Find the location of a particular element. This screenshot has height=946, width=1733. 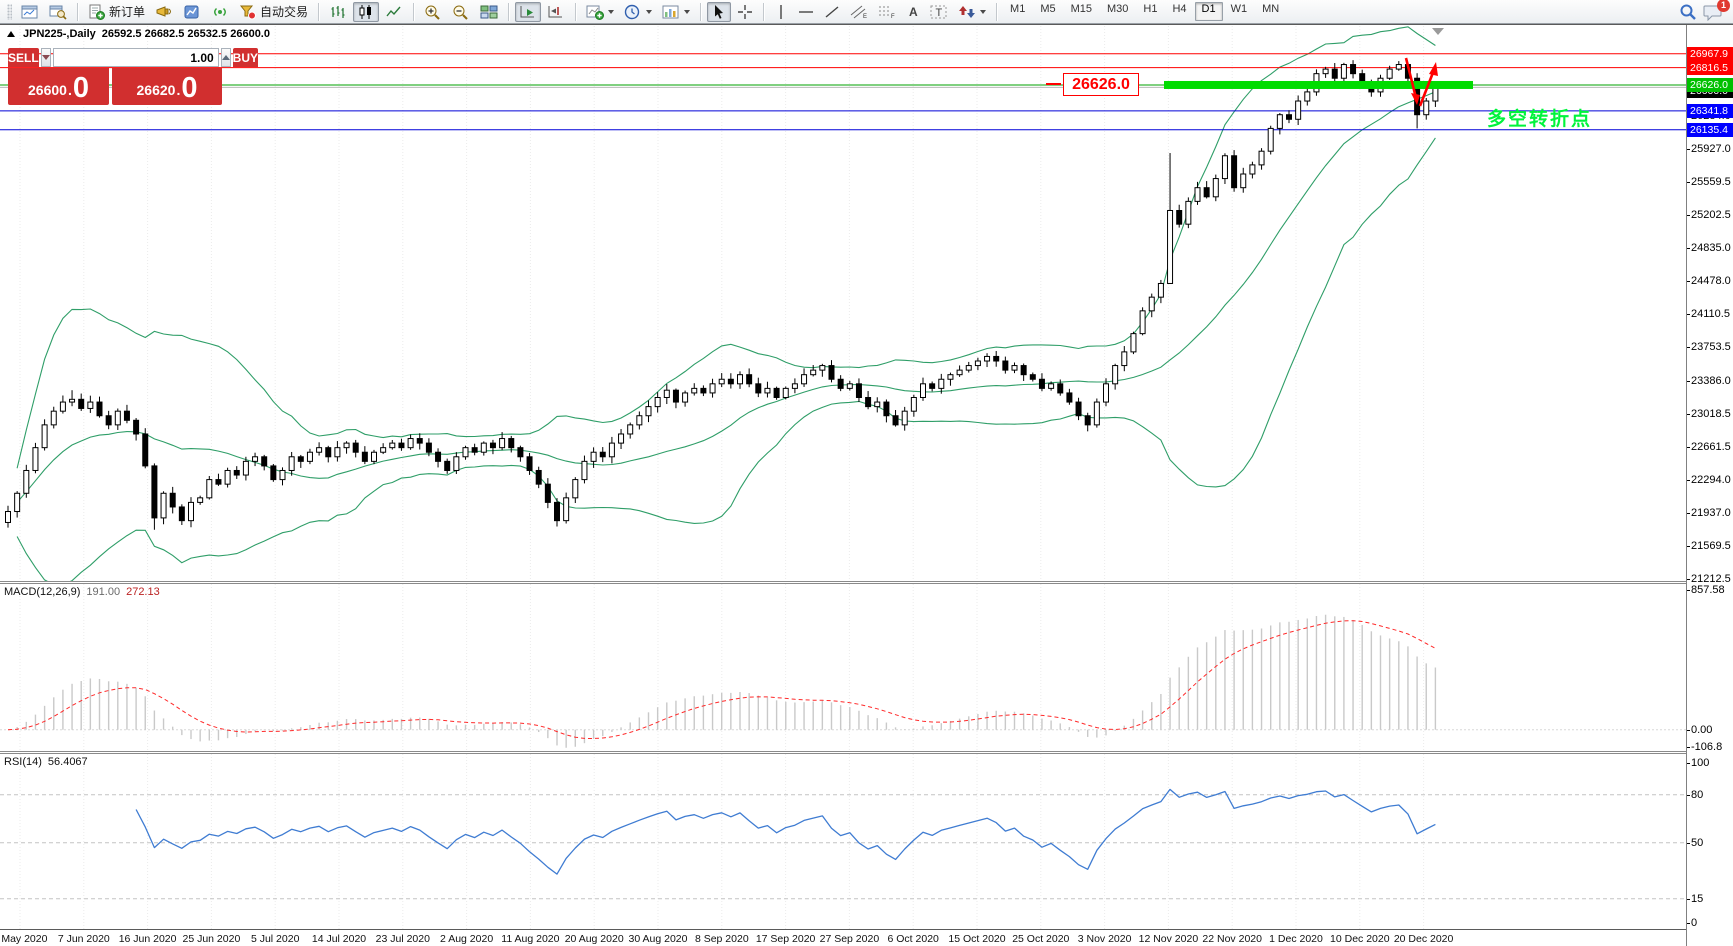

date-label: 6 Oct 2020 is located at coordinates (913, 939).